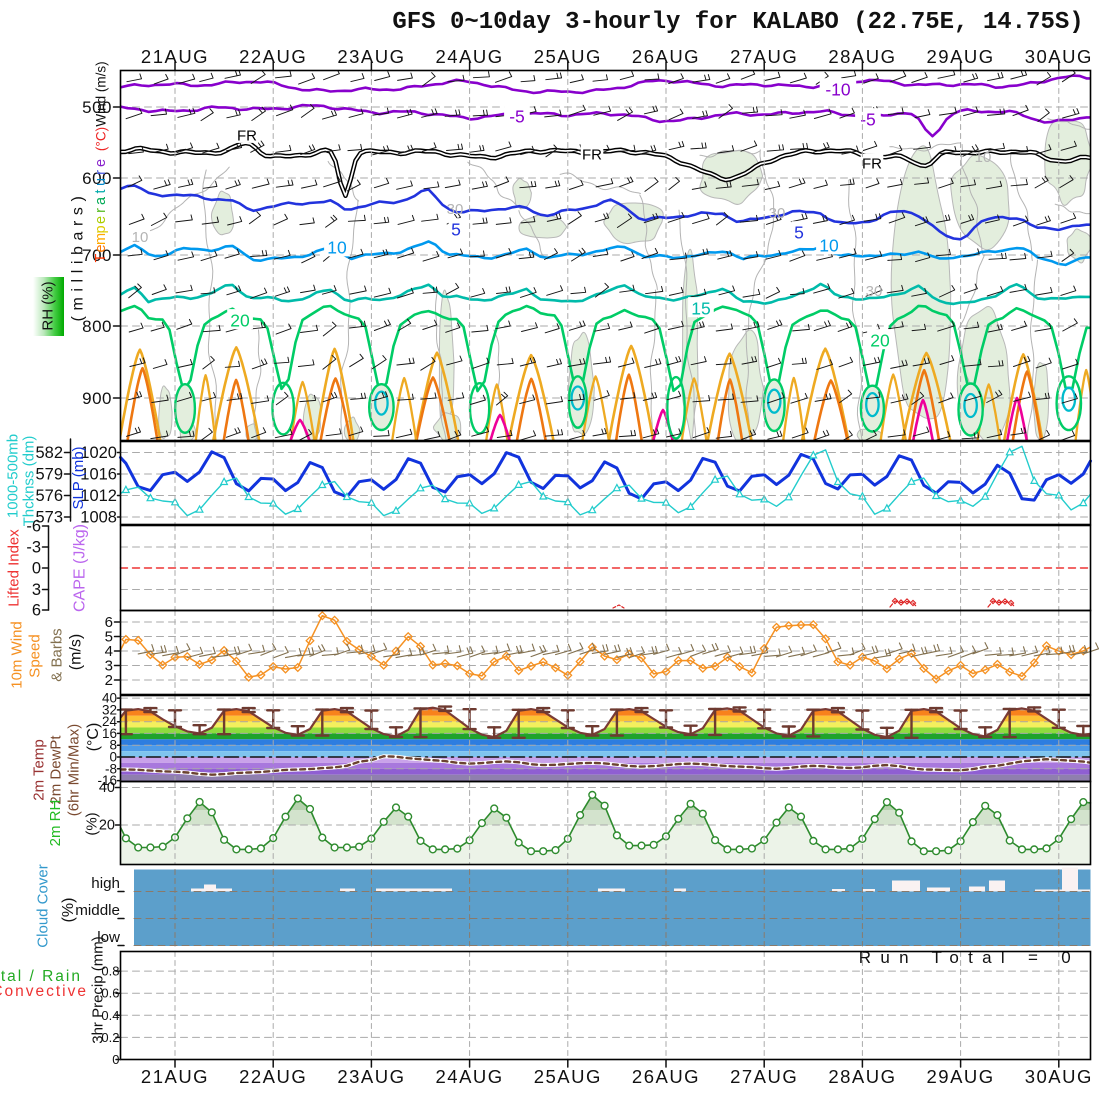 This screenshot has width=1100, height=1100. I want to click on svg-text: Speed, so click(35, 655).